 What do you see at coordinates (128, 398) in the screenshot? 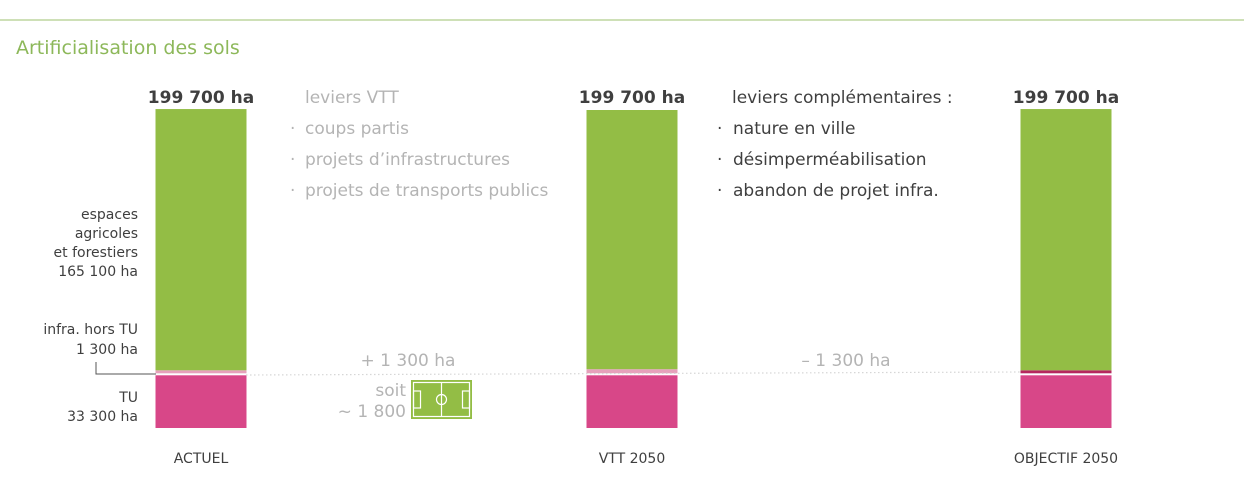
I see `side-label-tu: TU` at bounding box center [128, 398].